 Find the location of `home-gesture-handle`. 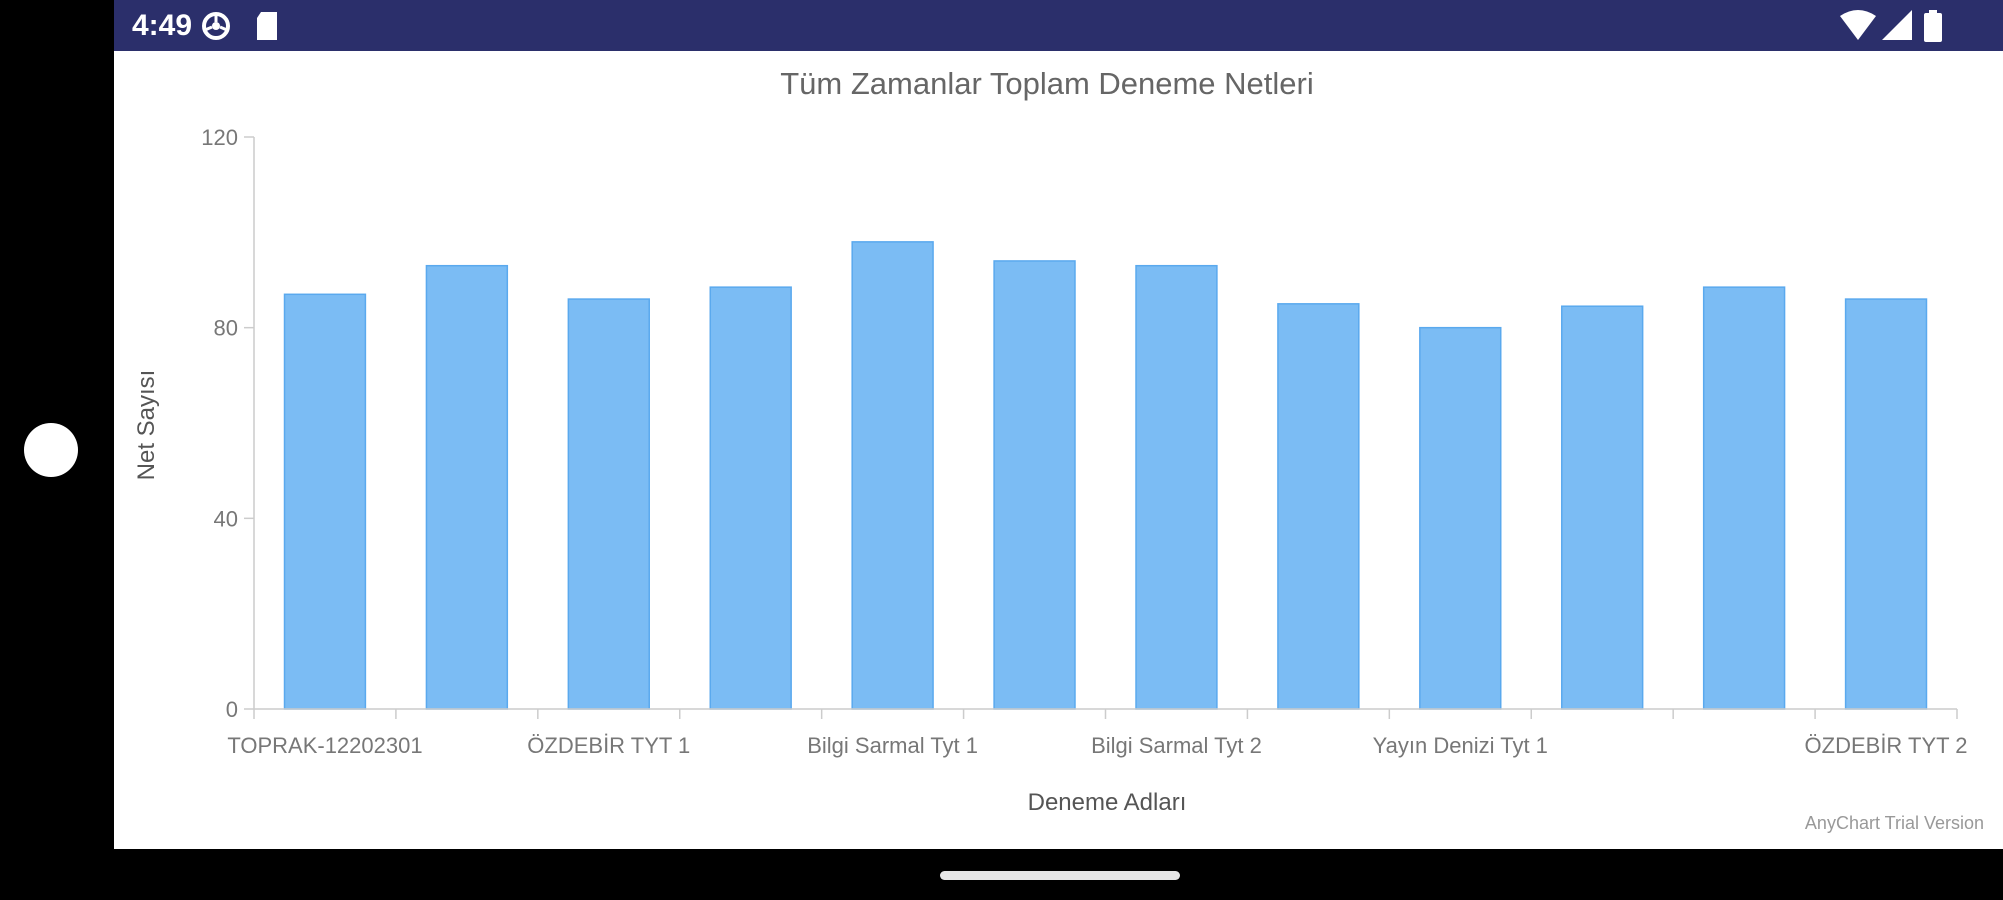

home-gesture-handle is located at coordinates (1060, 875).